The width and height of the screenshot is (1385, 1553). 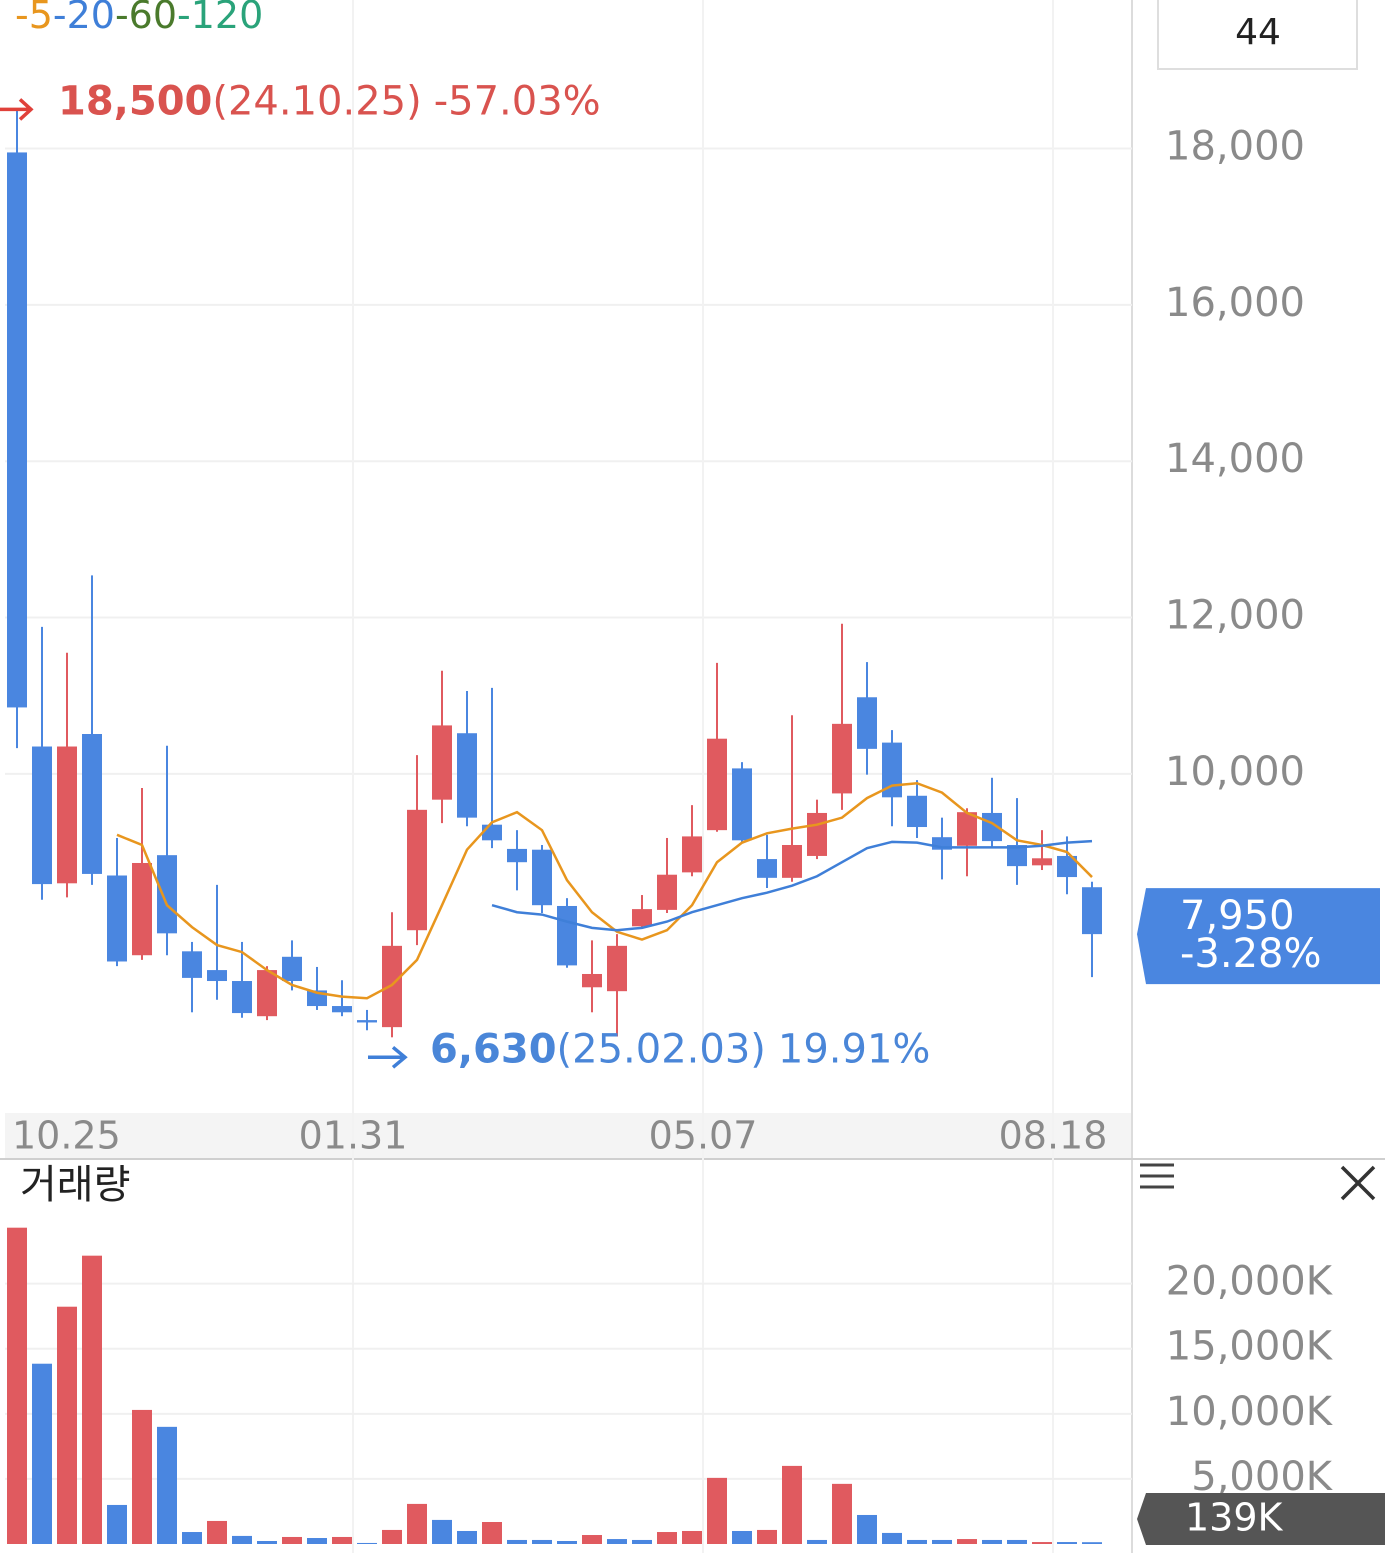 I want to click on last-change: -3.28%, so click(x=1251, y=954).